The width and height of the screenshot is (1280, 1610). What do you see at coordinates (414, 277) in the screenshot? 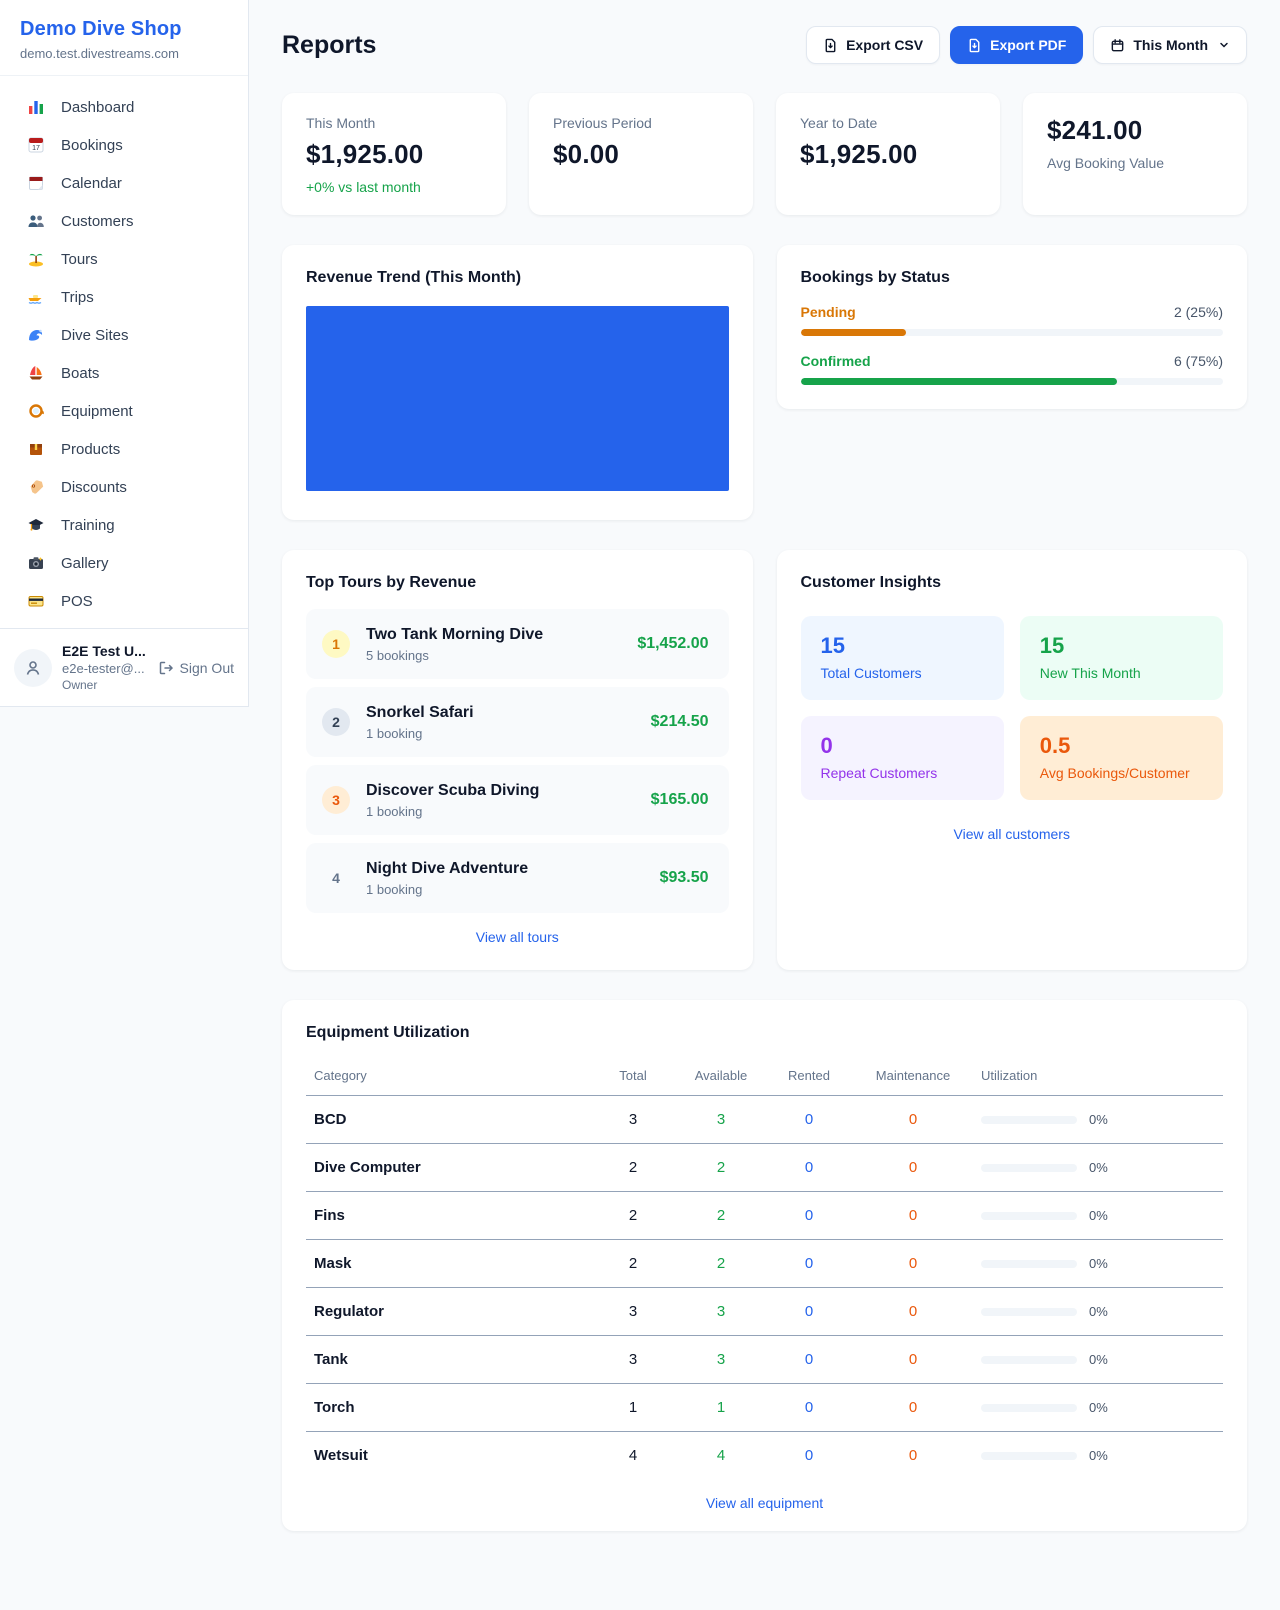
I see `card-title: Revenue Trend (This Month)` at bounding box center [414, 277].